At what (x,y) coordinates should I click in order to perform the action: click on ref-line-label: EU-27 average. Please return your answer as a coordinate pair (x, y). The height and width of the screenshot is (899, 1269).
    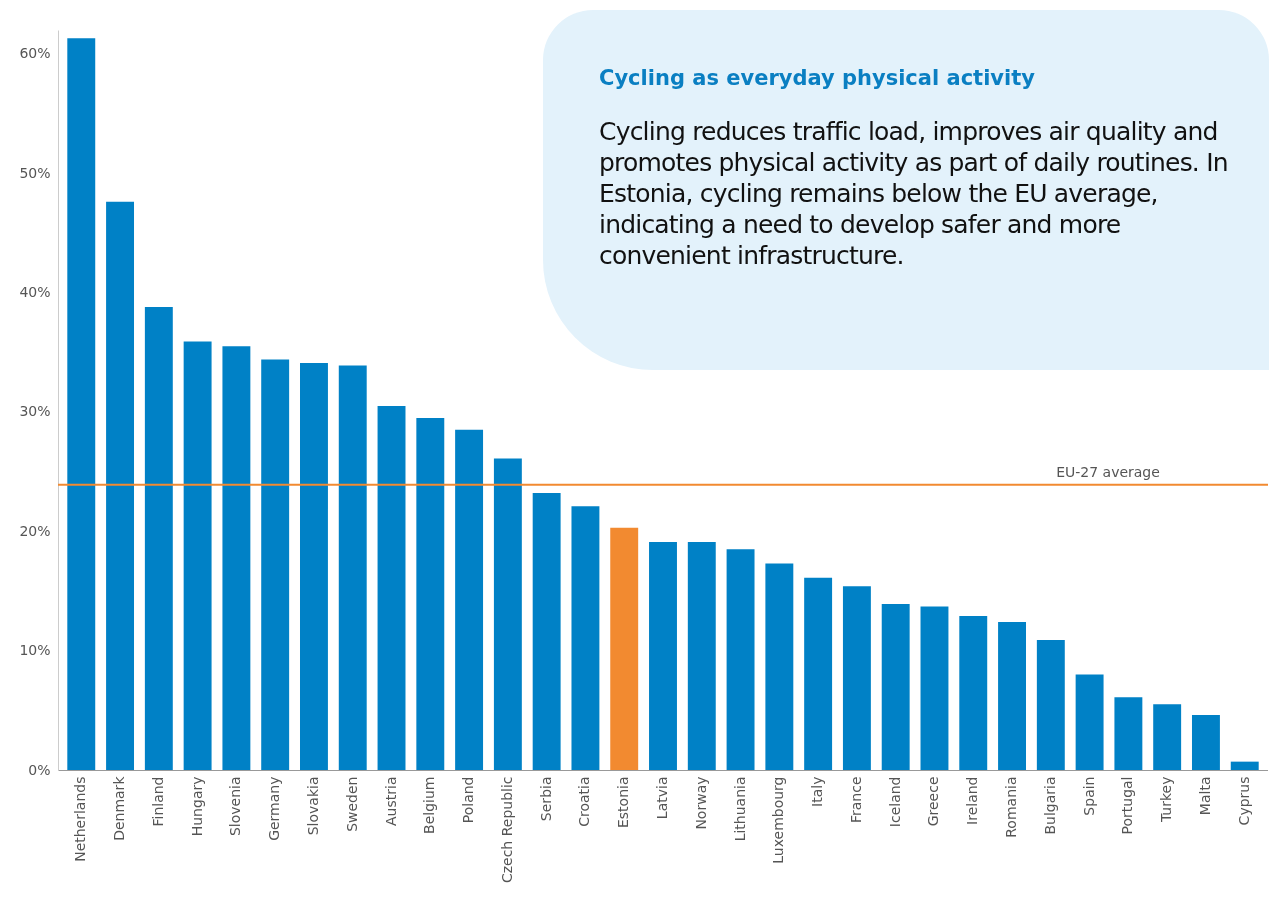
    Looking at the image, I should click on (1108, 471).